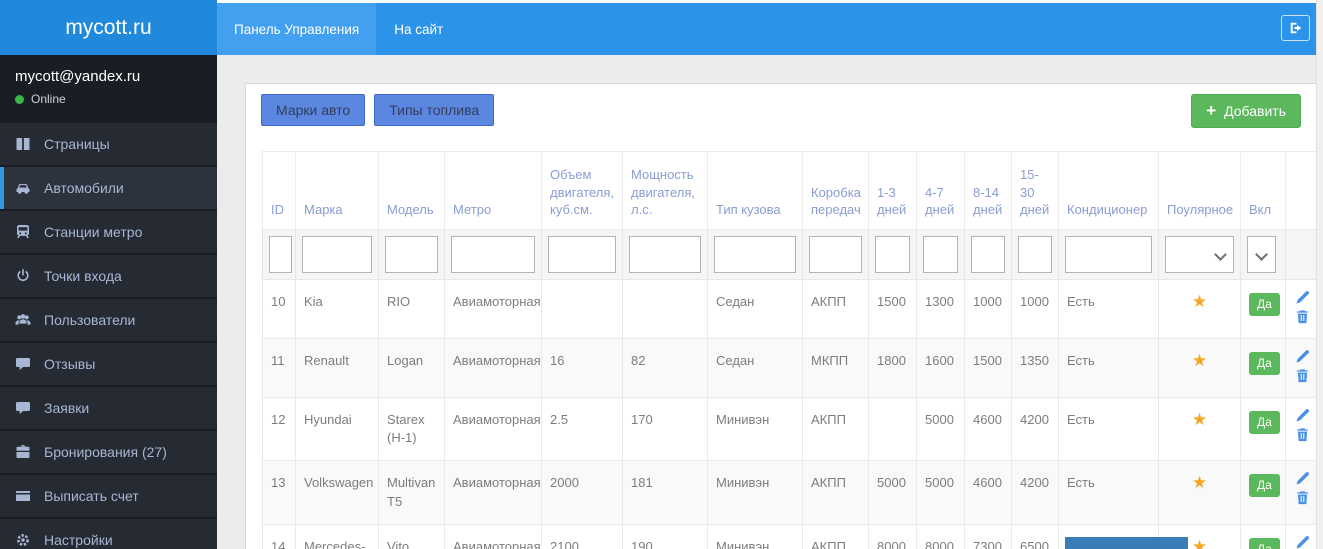  I want to click on column-header: 4-7 дней, so click(940, 190).